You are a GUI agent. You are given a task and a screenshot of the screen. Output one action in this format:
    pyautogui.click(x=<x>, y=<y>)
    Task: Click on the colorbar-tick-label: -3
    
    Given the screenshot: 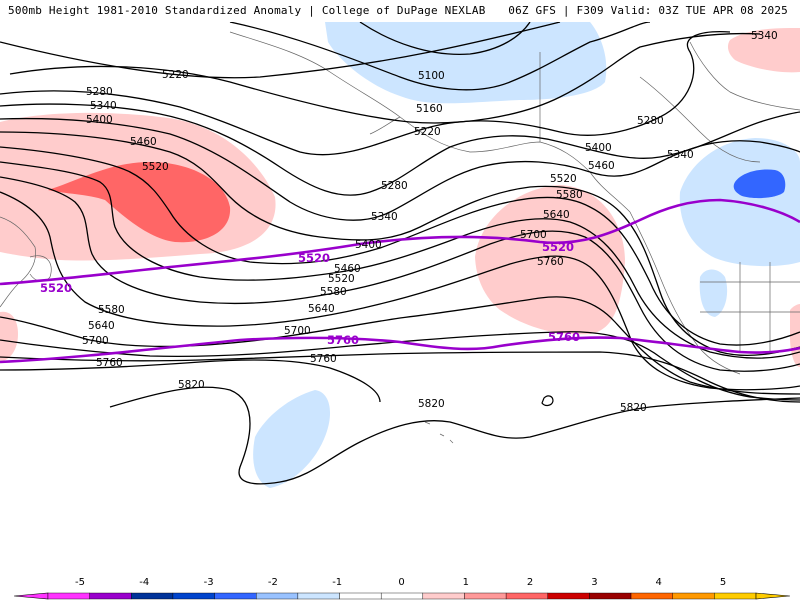 What is the action you would take?
    pyautogui.click(x=209, y=582)
    